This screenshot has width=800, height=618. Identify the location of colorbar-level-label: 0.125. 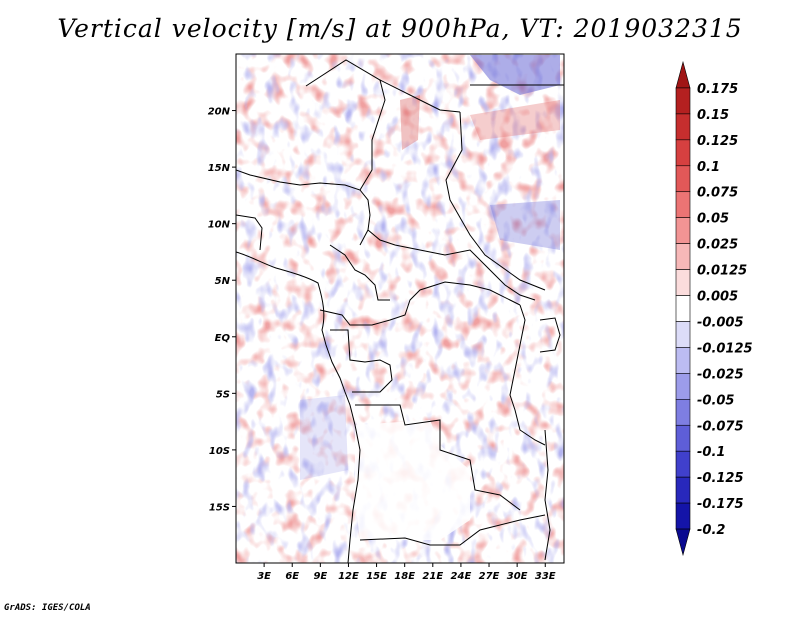
(717, 141).